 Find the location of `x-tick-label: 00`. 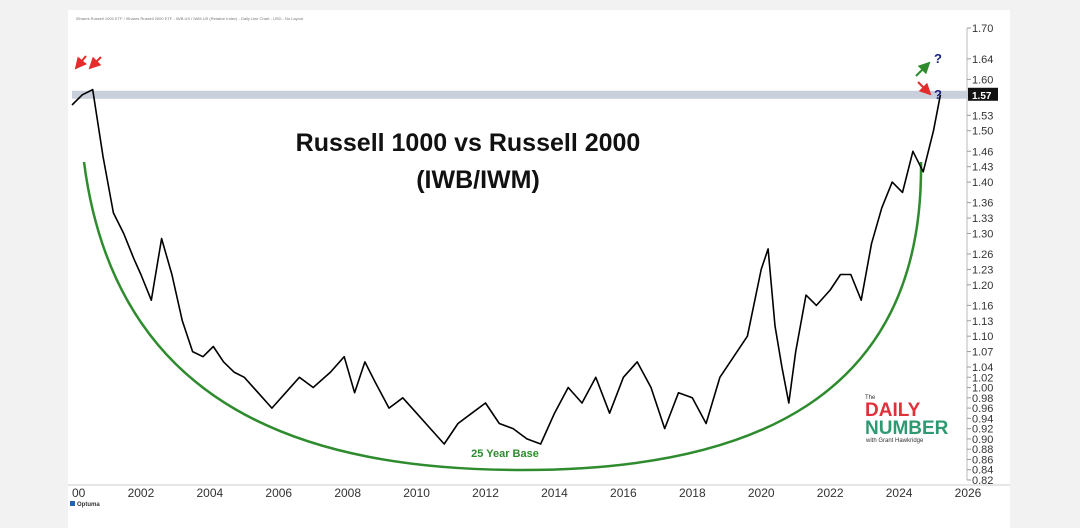

x-tick-label: 00 is located at coordinates (79, 493).